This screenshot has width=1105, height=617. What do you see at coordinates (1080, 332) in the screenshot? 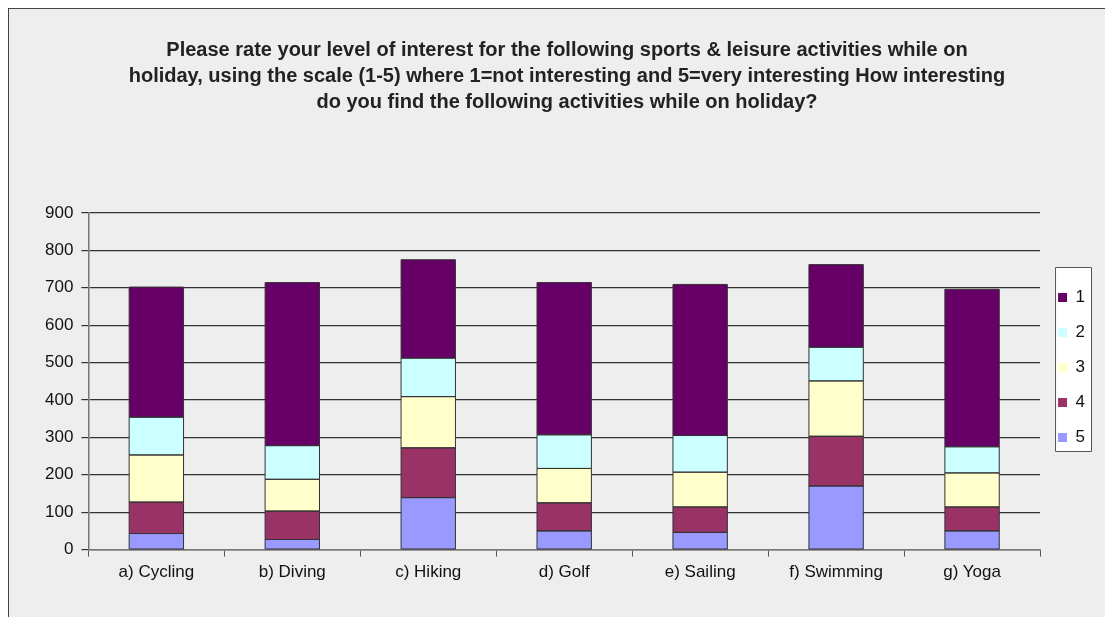
I see `legend-label: 2` at bounding box center [1080, 332].